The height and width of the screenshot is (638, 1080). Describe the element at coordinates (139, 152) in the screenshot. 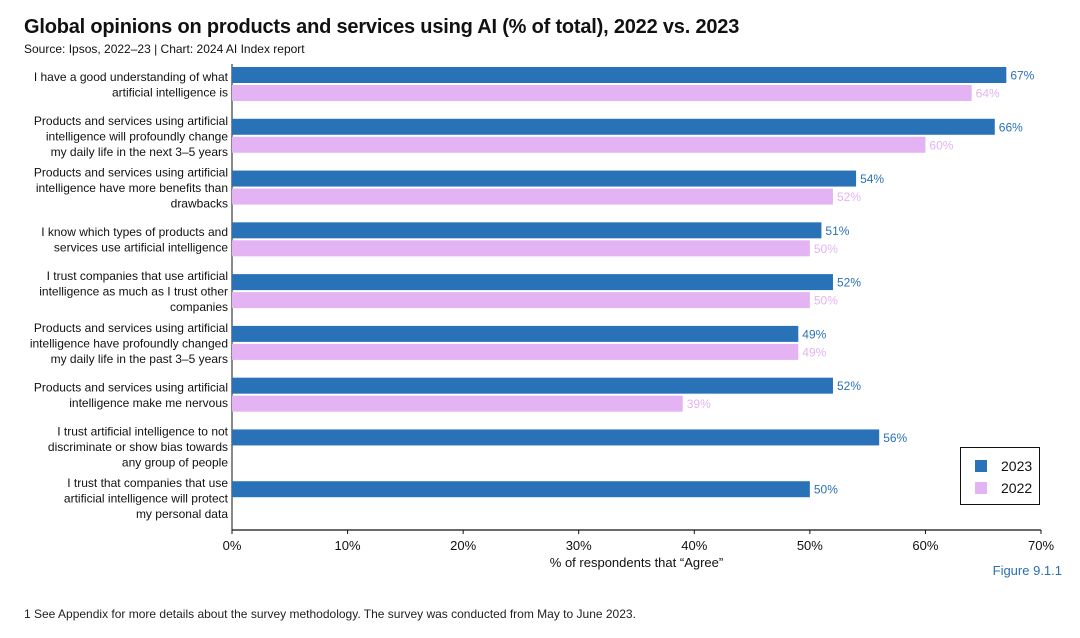

I see `category-label-line: my daily life in the next 3–5 years` at that location.